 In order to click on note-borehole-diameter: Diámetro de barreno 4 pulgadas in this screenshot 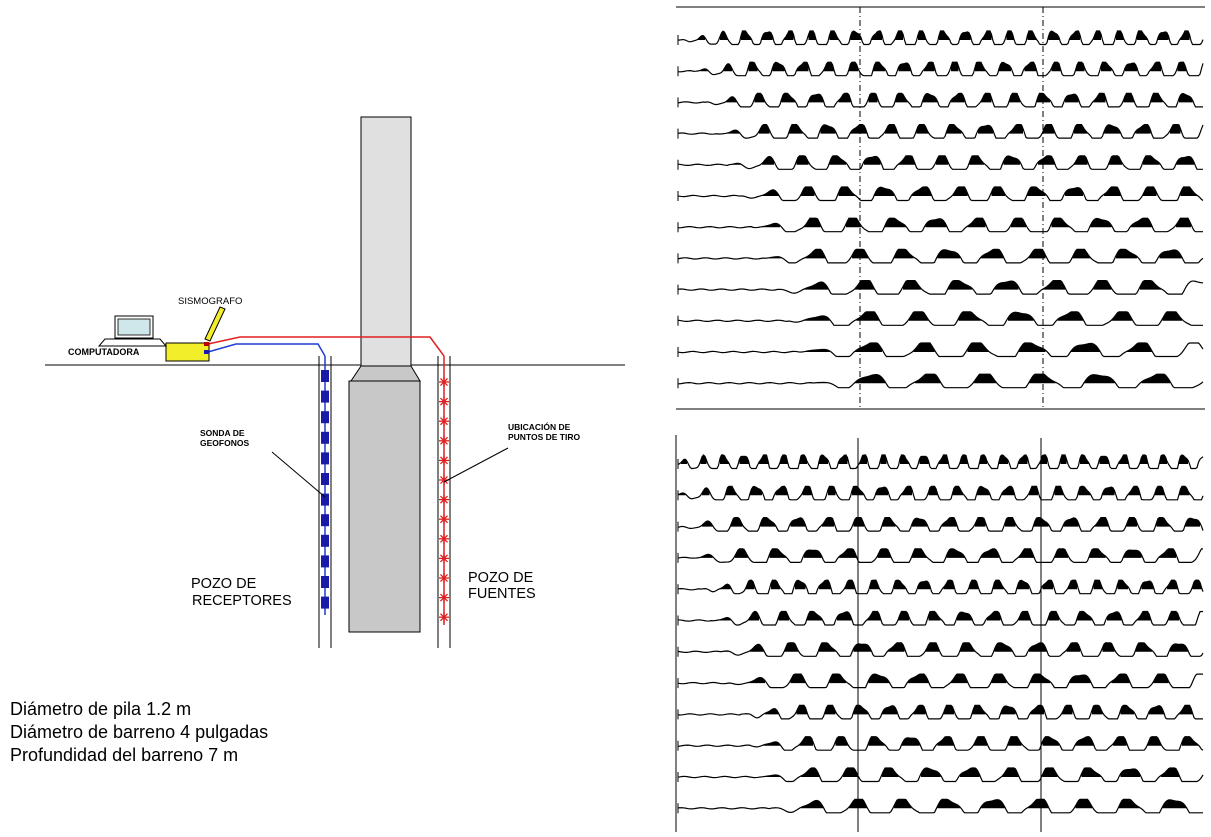, I will do `click(139, 732)`.